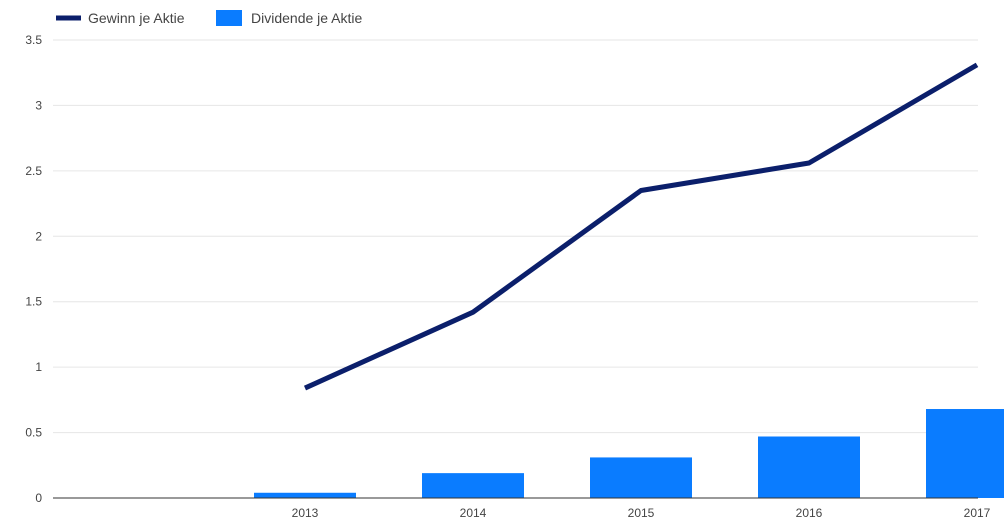 The height and width of the screenshot is (530, 1004). I want to click on legend-item-bar: Dividende je Aktie, so click(289, 18).